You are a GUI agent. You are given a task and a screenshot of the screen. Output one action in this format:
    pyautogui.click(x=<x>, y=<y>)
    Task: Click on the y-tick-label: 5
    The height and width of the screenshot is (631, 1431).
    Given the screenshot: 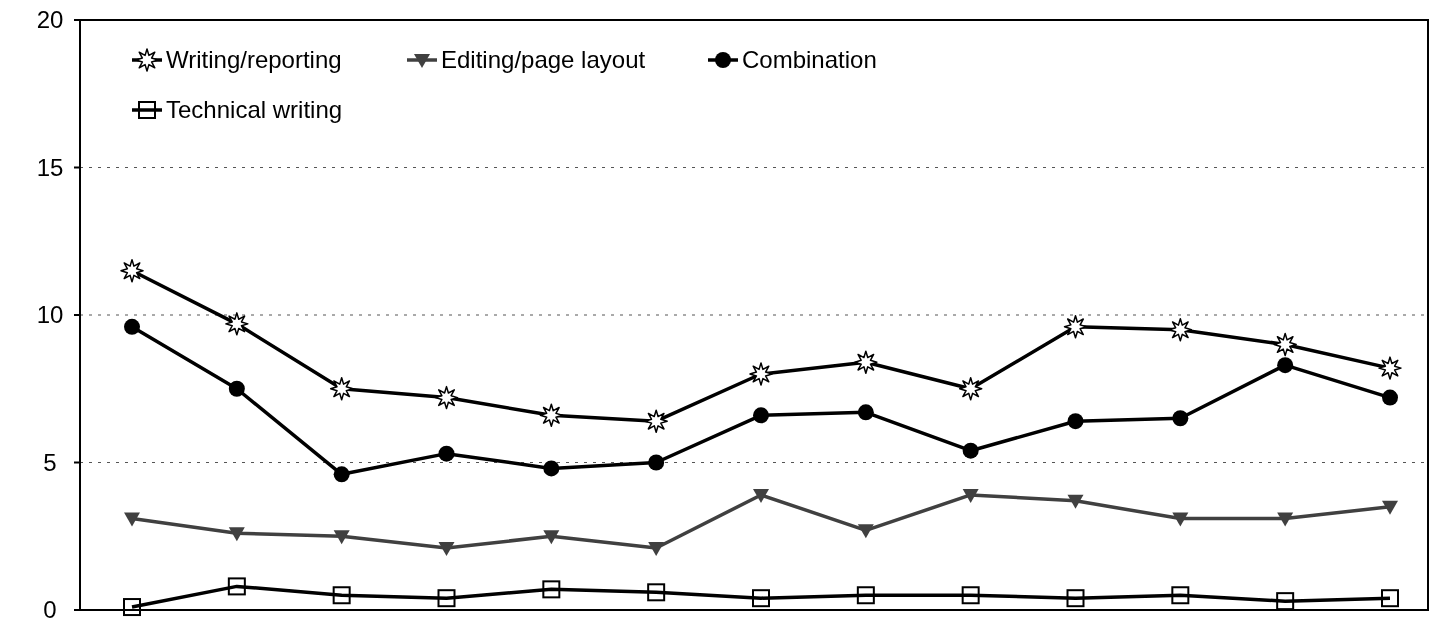 What is the action you would take?
    pyautogui.click(x=50, y=462)
    